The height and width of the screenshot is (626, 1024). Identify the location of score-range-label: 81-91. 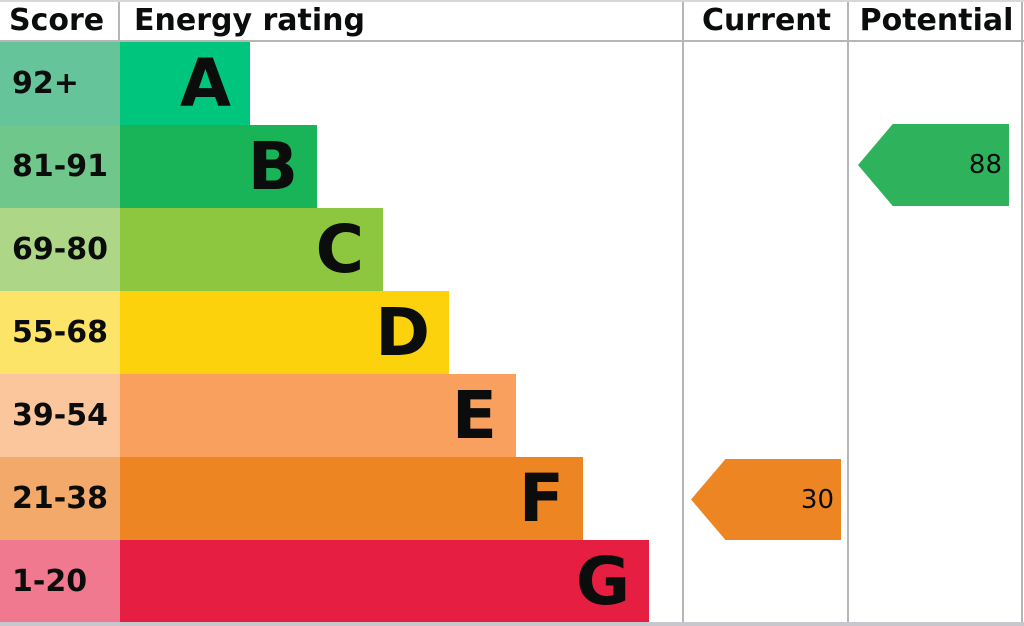
(60, 166).